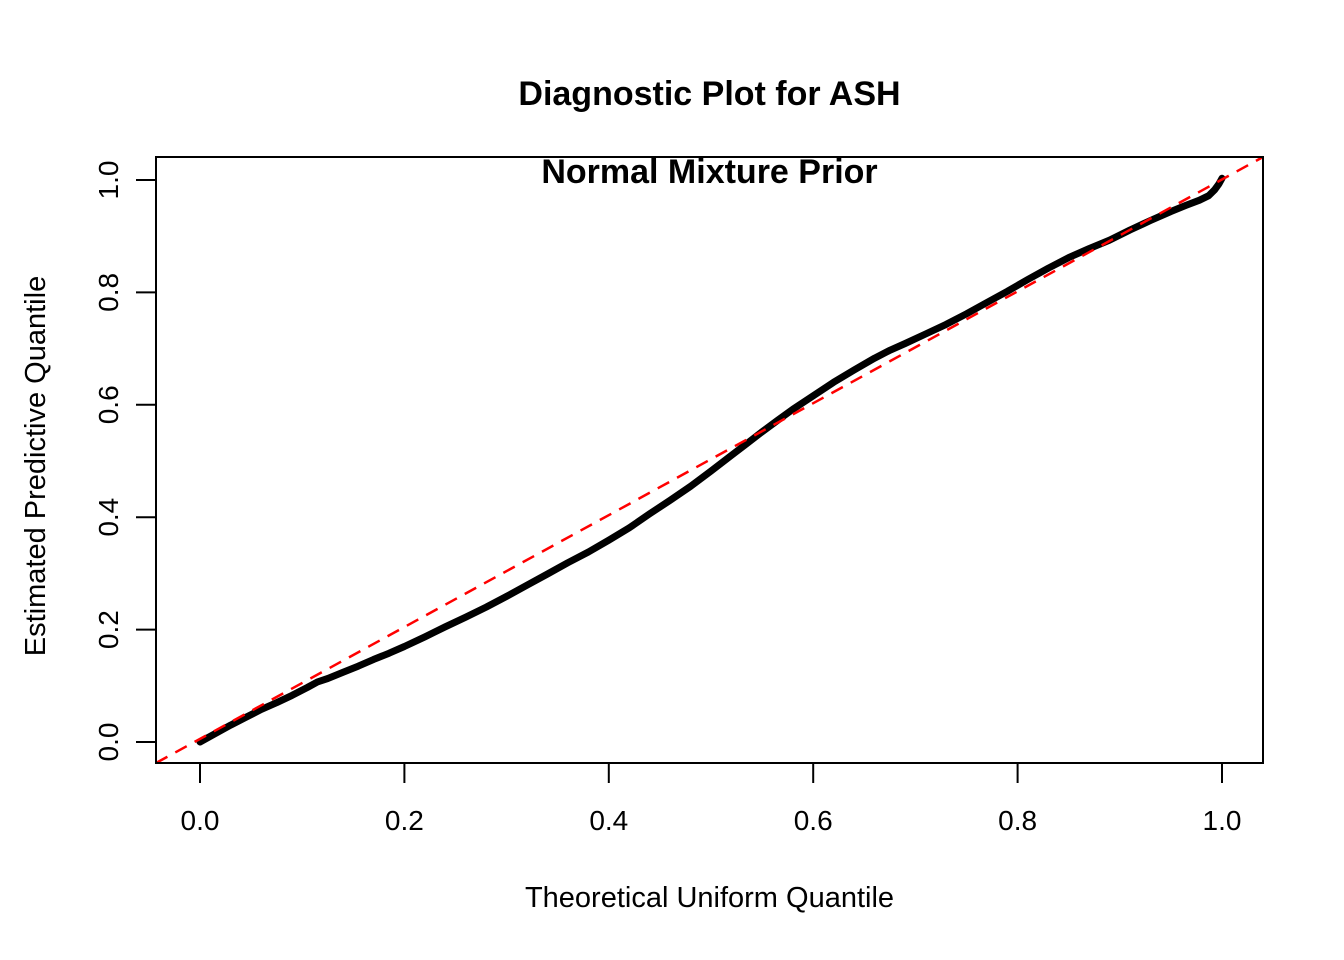 This screenshot has width=1344, height=960. What do you see at coordinates (200, 820) in the screenshot?
I see `x-tick-label: 0.0` at bounding box center [200, 820].